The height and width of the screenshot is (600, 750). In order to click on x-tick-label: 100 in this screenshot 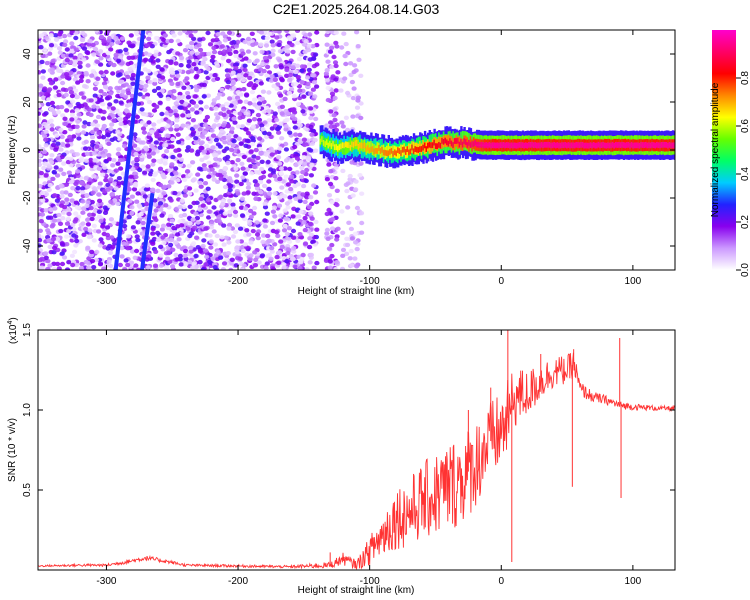, I will do `click(633, 581)`.